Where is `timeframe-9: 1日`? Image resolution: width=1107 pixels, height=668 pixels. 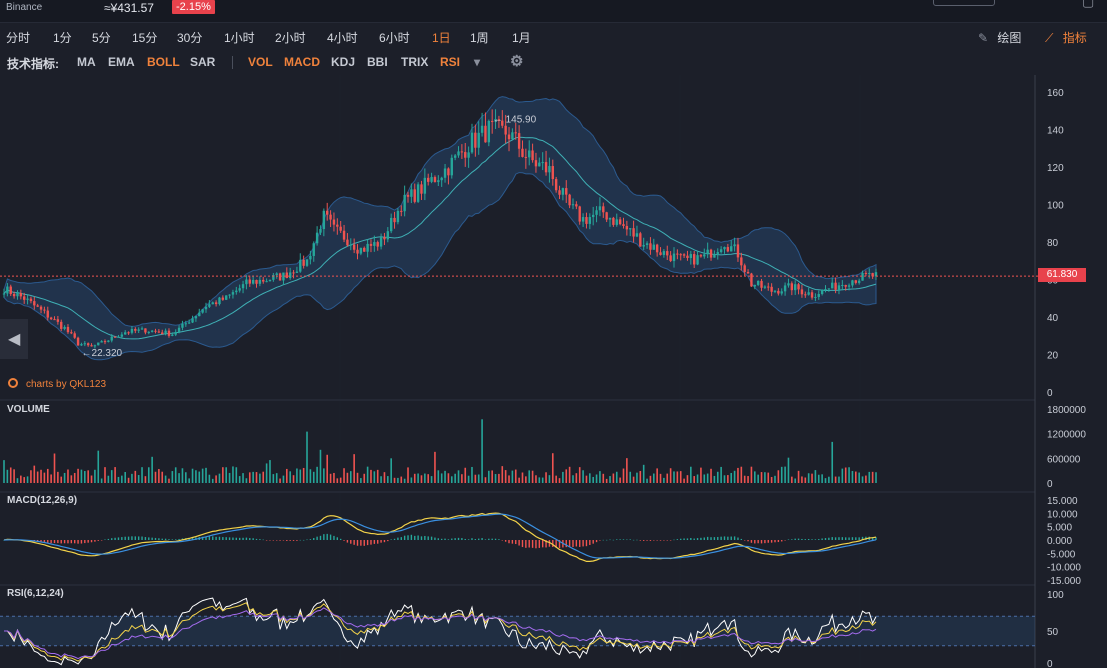
timeframe-9: 1日 is located at coordinates (441, 38).